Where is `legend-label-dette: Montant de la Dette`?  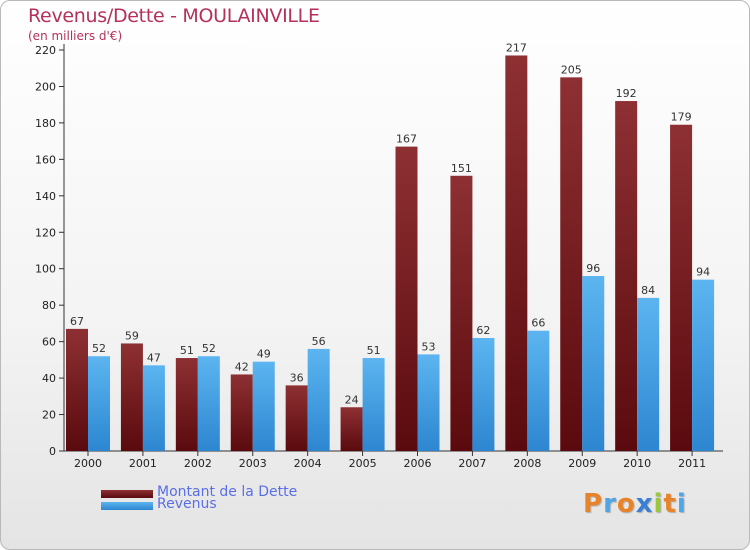 legend-label-dette: Montant de la Dette is located at coordinates (227, 492).